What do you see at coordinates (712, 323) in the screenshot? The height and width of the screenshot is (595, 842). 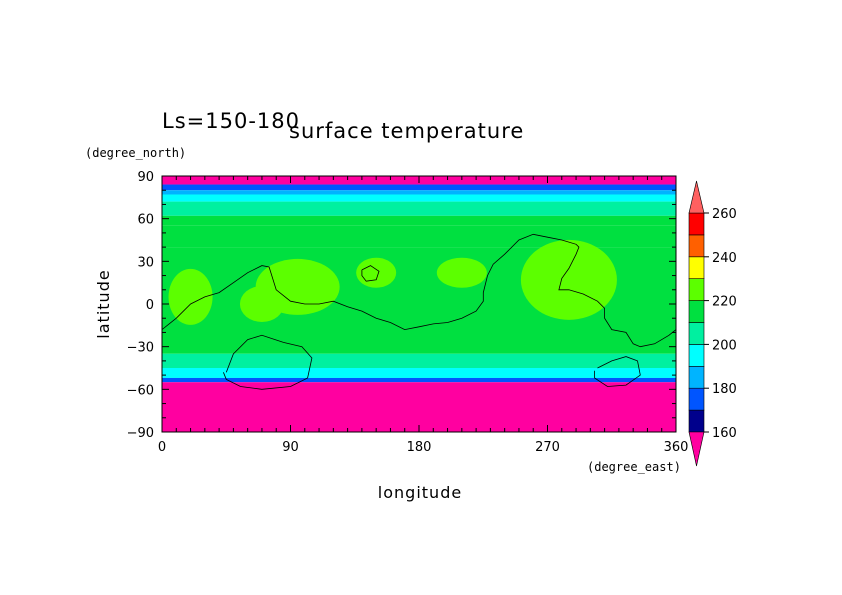 I see `colorbar: 160 180 200 220 240 260` at bounding box center [712, 323].